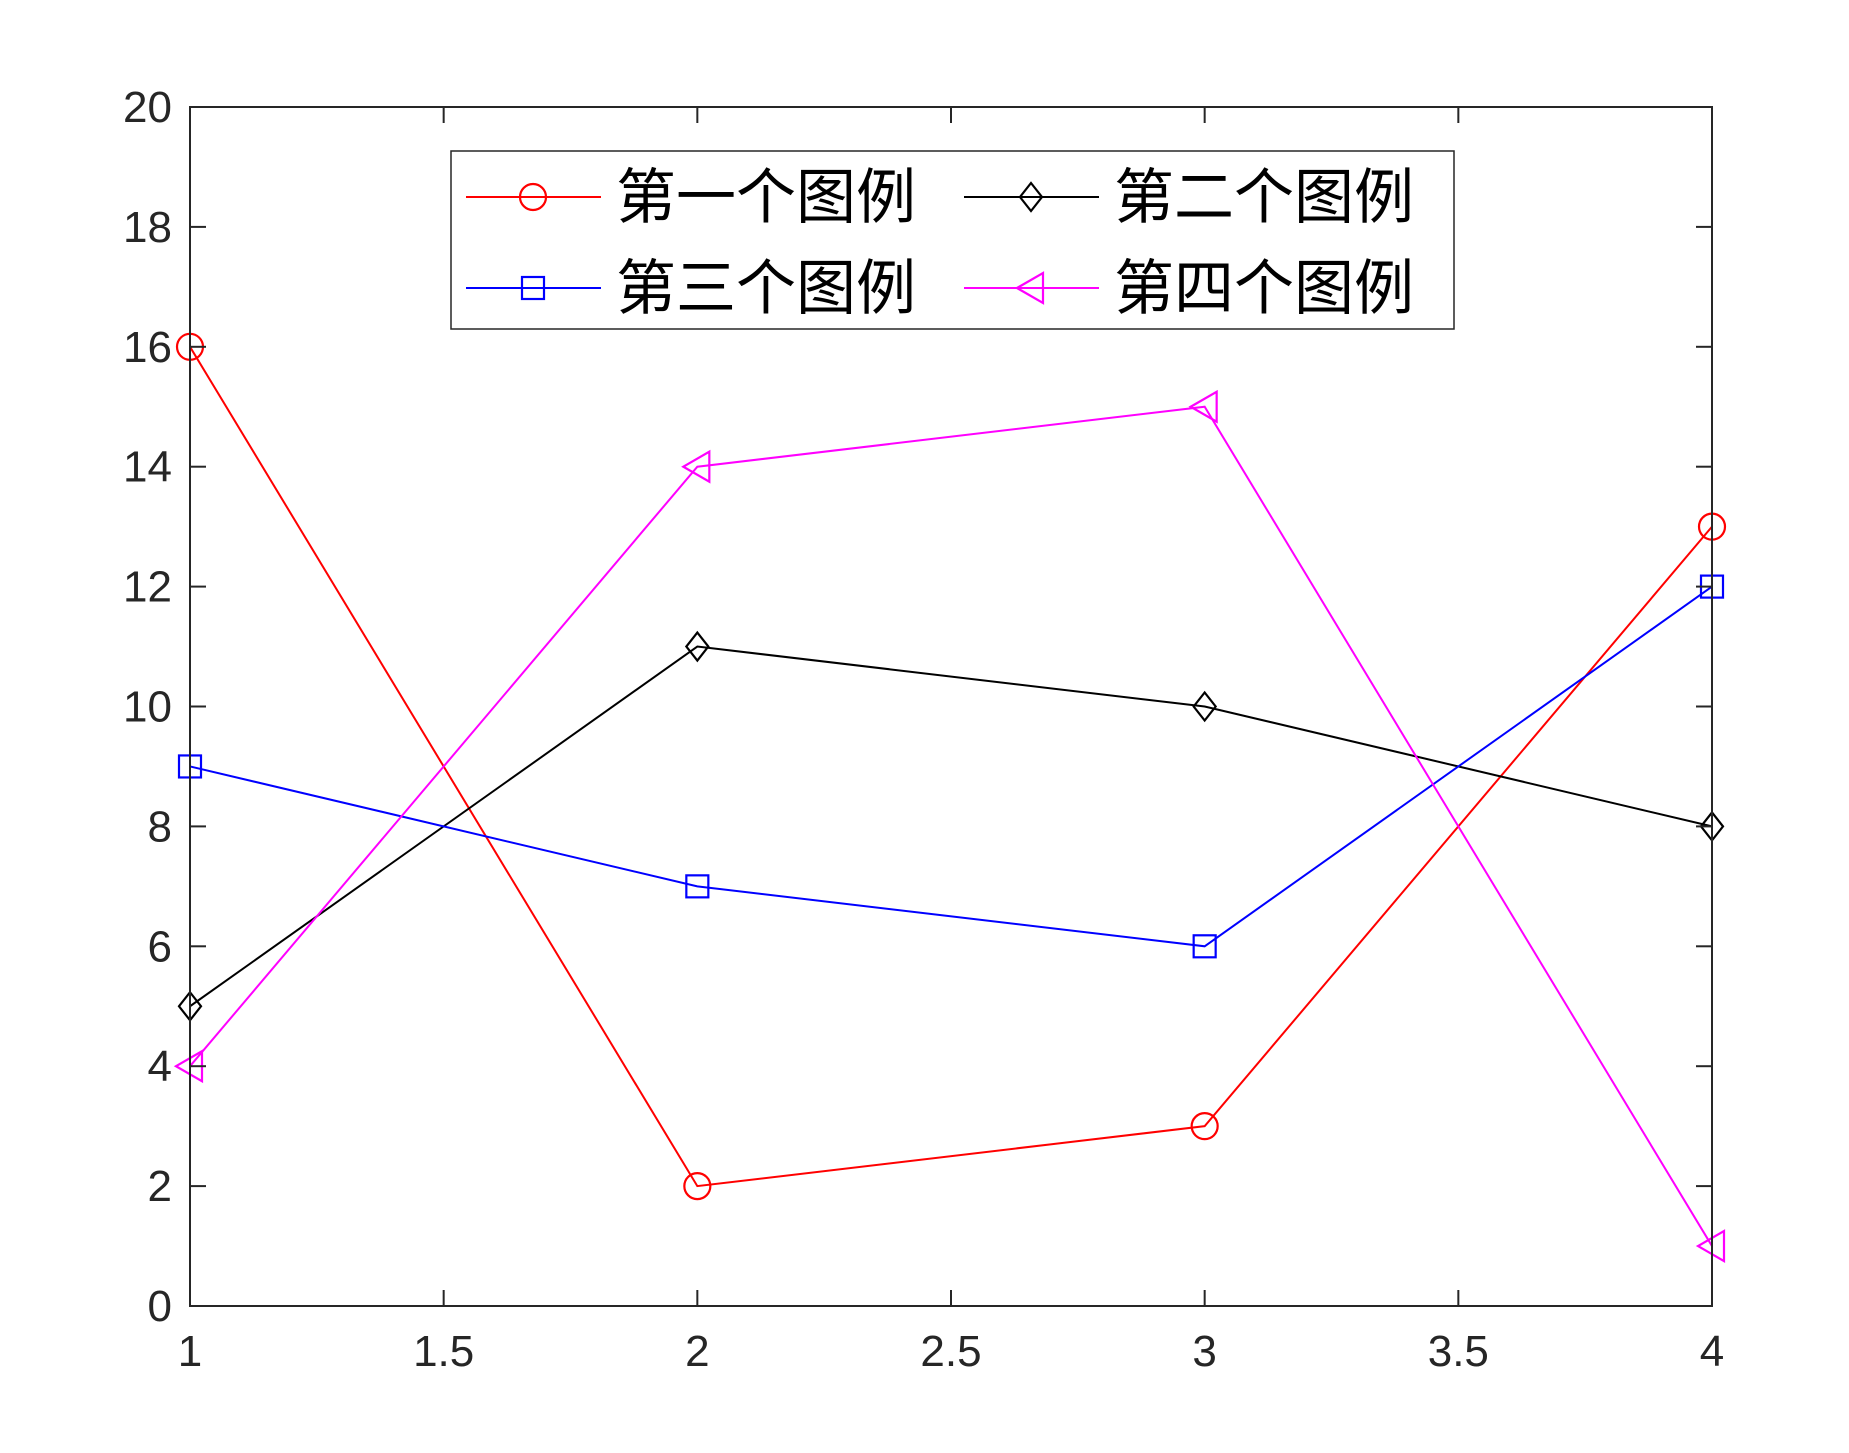 This screenshot has height=1453, width=1849. I want to click on y-tick-label: 14, so click(147, 467).